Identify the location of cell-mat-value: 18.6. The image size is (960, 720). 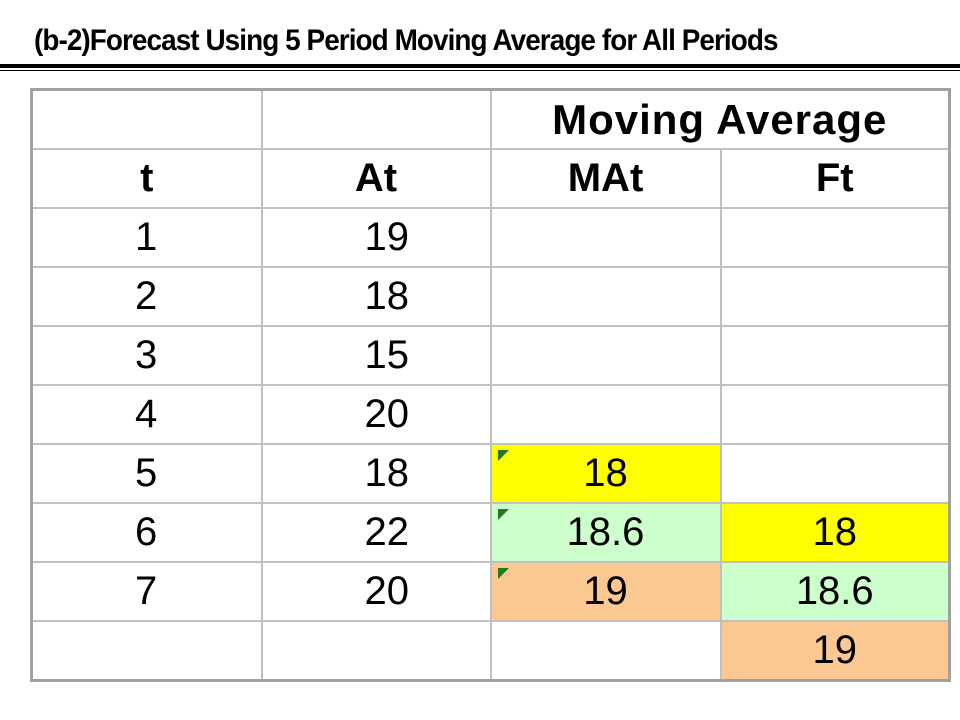
(605, 532).